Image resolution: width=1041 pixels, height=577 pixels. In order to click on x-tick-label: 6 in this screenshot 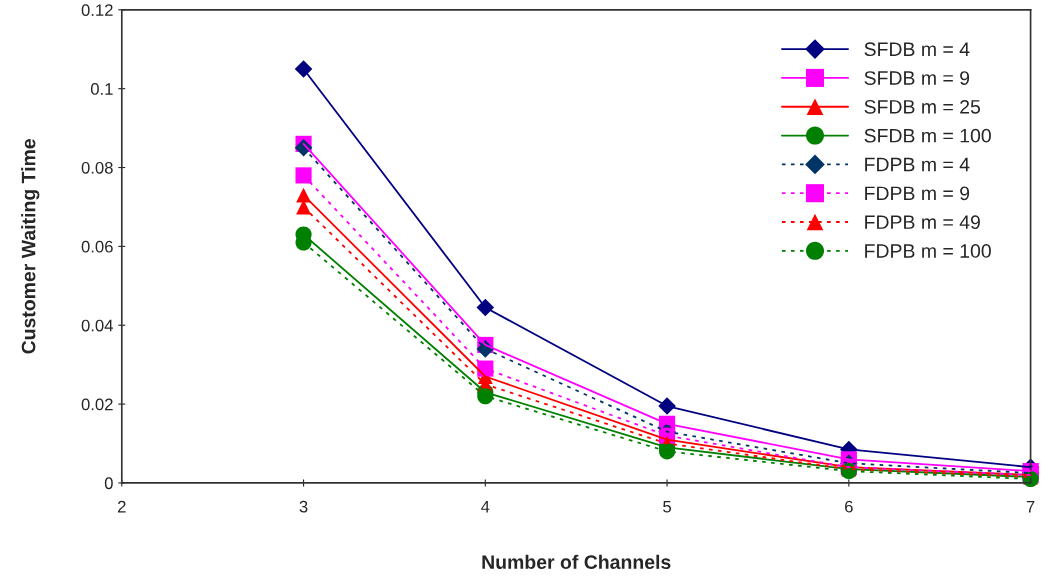, I will do `click(849, 506)`.